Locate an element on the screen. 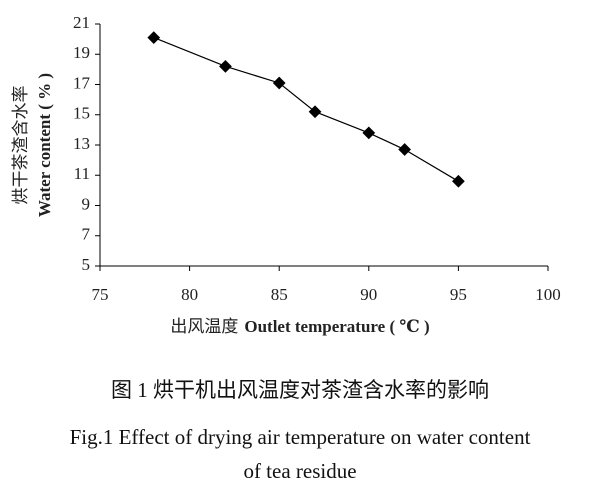 This screenshot has height=488, width=600. x-tick-label: 90 is located at coordinates (368, 294).